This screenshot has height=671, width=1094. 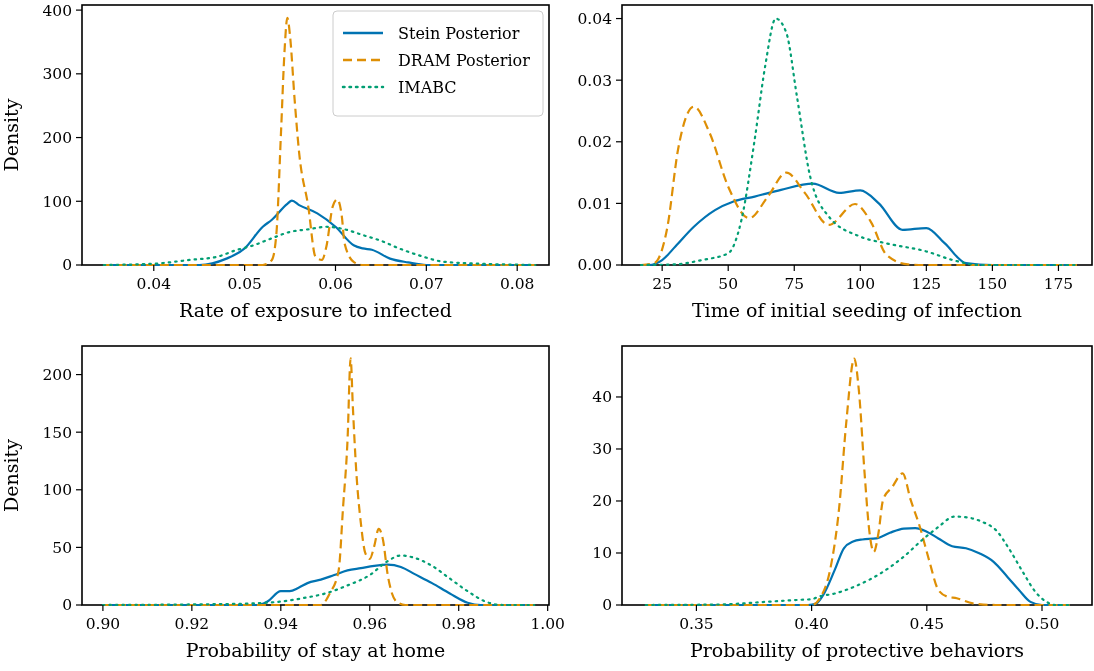 I want to click on x-tick-label: 0.90, so click(x=103, y=624).